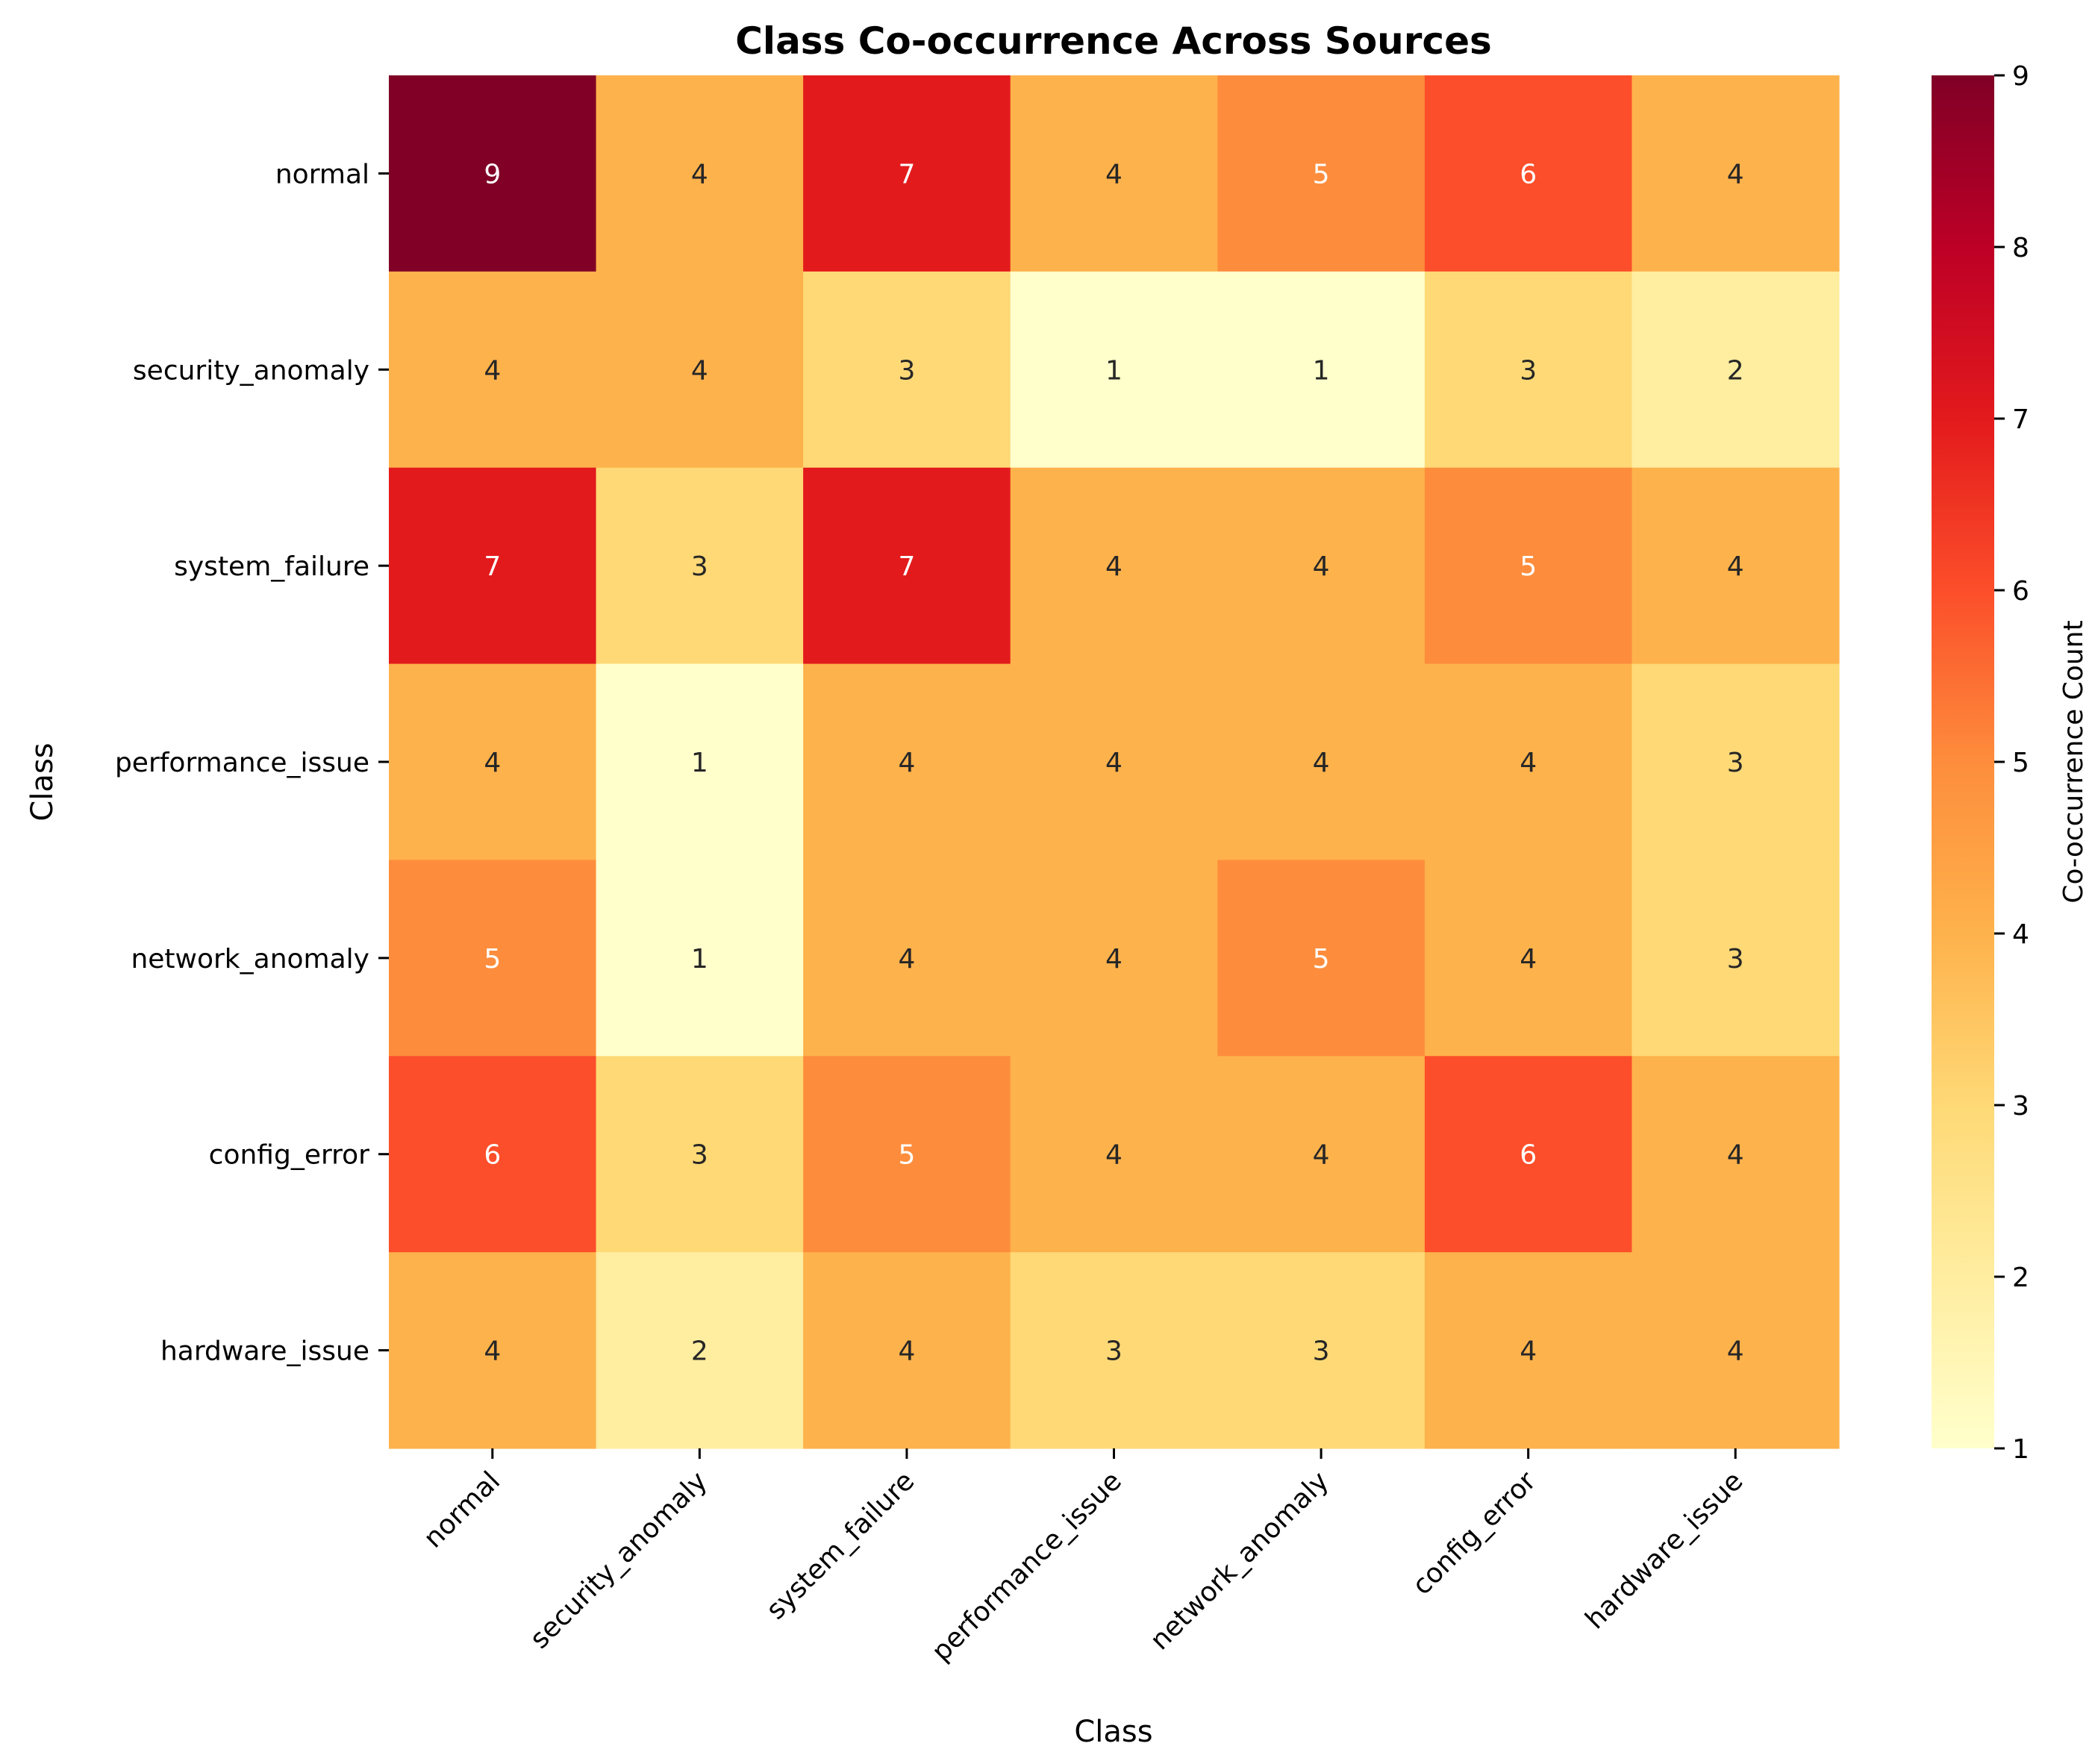 This screenshot has width=2095, height=1764. I want to click on y-tick-label: config_error, so click(289, 1155).